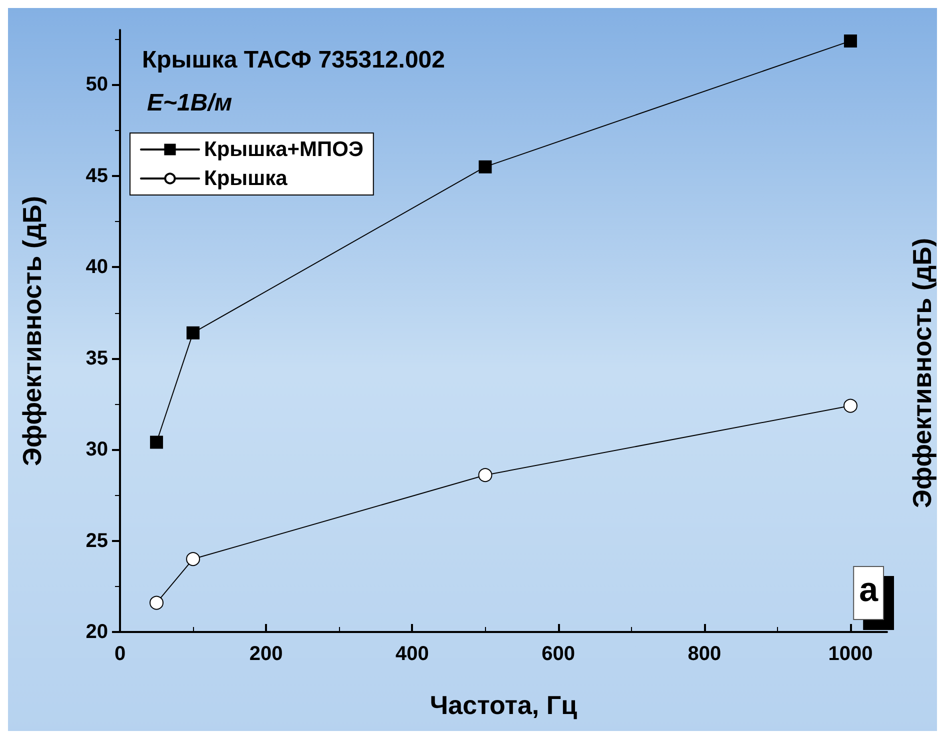 Image resolution: width=945 pixels, height=739 pixels. I want to click on y-axis-title: Эффективность (дБ), so click(32, 331).